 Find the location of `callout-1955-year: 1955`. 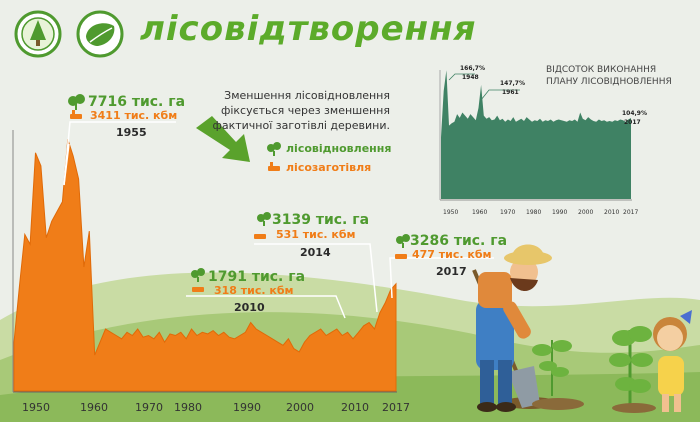

callout-1955-year: 1955 is located at coordinates (131, 132).